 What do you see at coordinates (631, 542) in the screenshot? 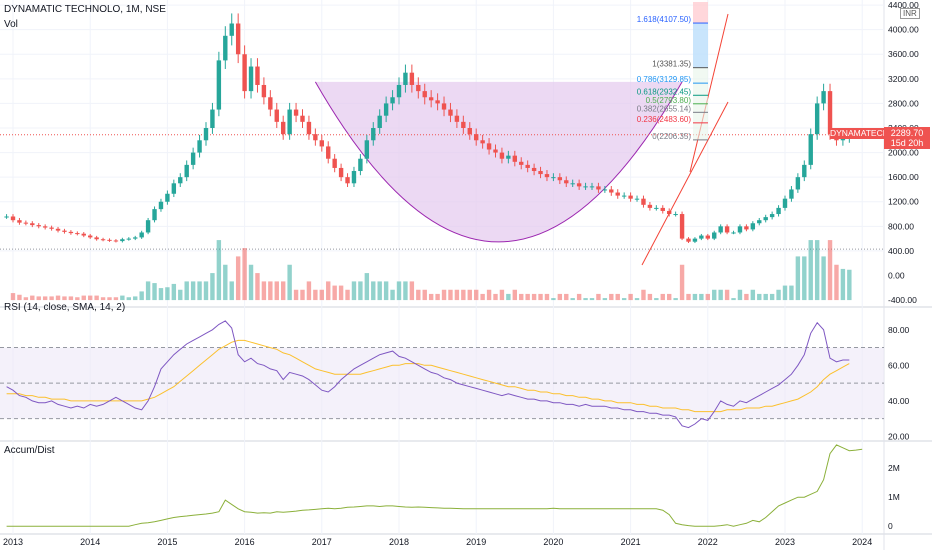
I see `x-tick-label: 2021` at bounding box center [631, 542].